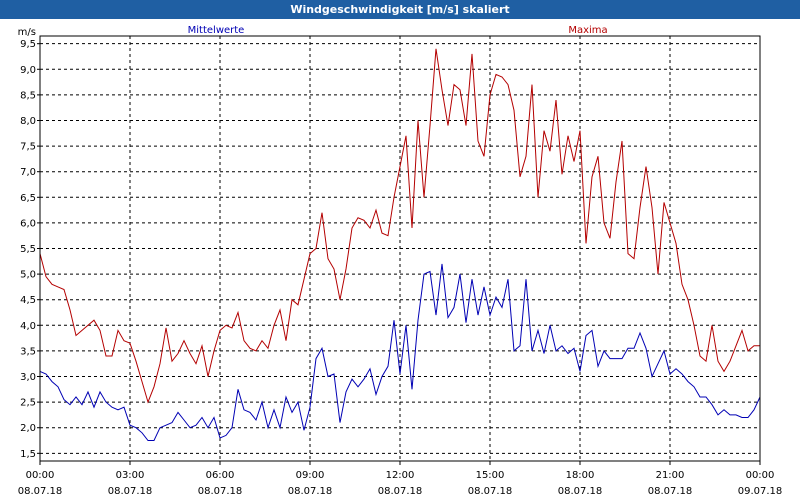 The height and width of the screenshot is (500, 800). What do you see at coordinates (28, 454) in the screenshot?
I see `y-tick-label: 1,5` at bounding box center [28, 454].